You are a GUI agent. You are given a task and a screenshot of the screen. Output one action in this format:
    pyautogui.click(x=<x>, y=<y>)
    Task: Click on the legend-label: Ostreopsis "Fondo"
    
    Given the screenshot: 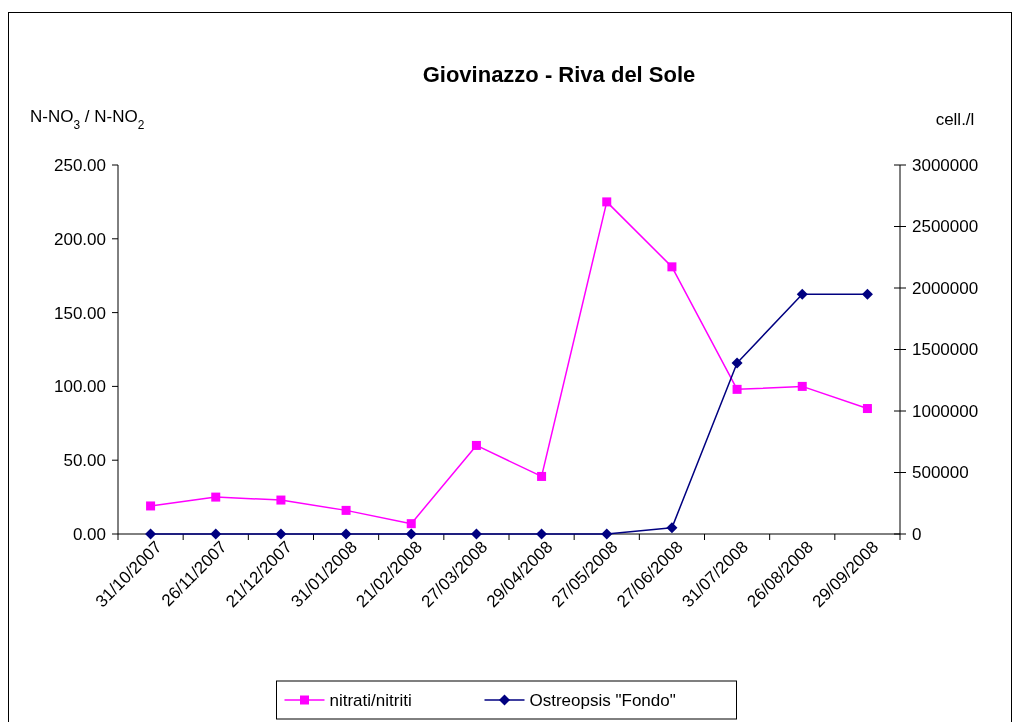 What is the action you would take?
    pyautogui.click(x=602, y=700)
    